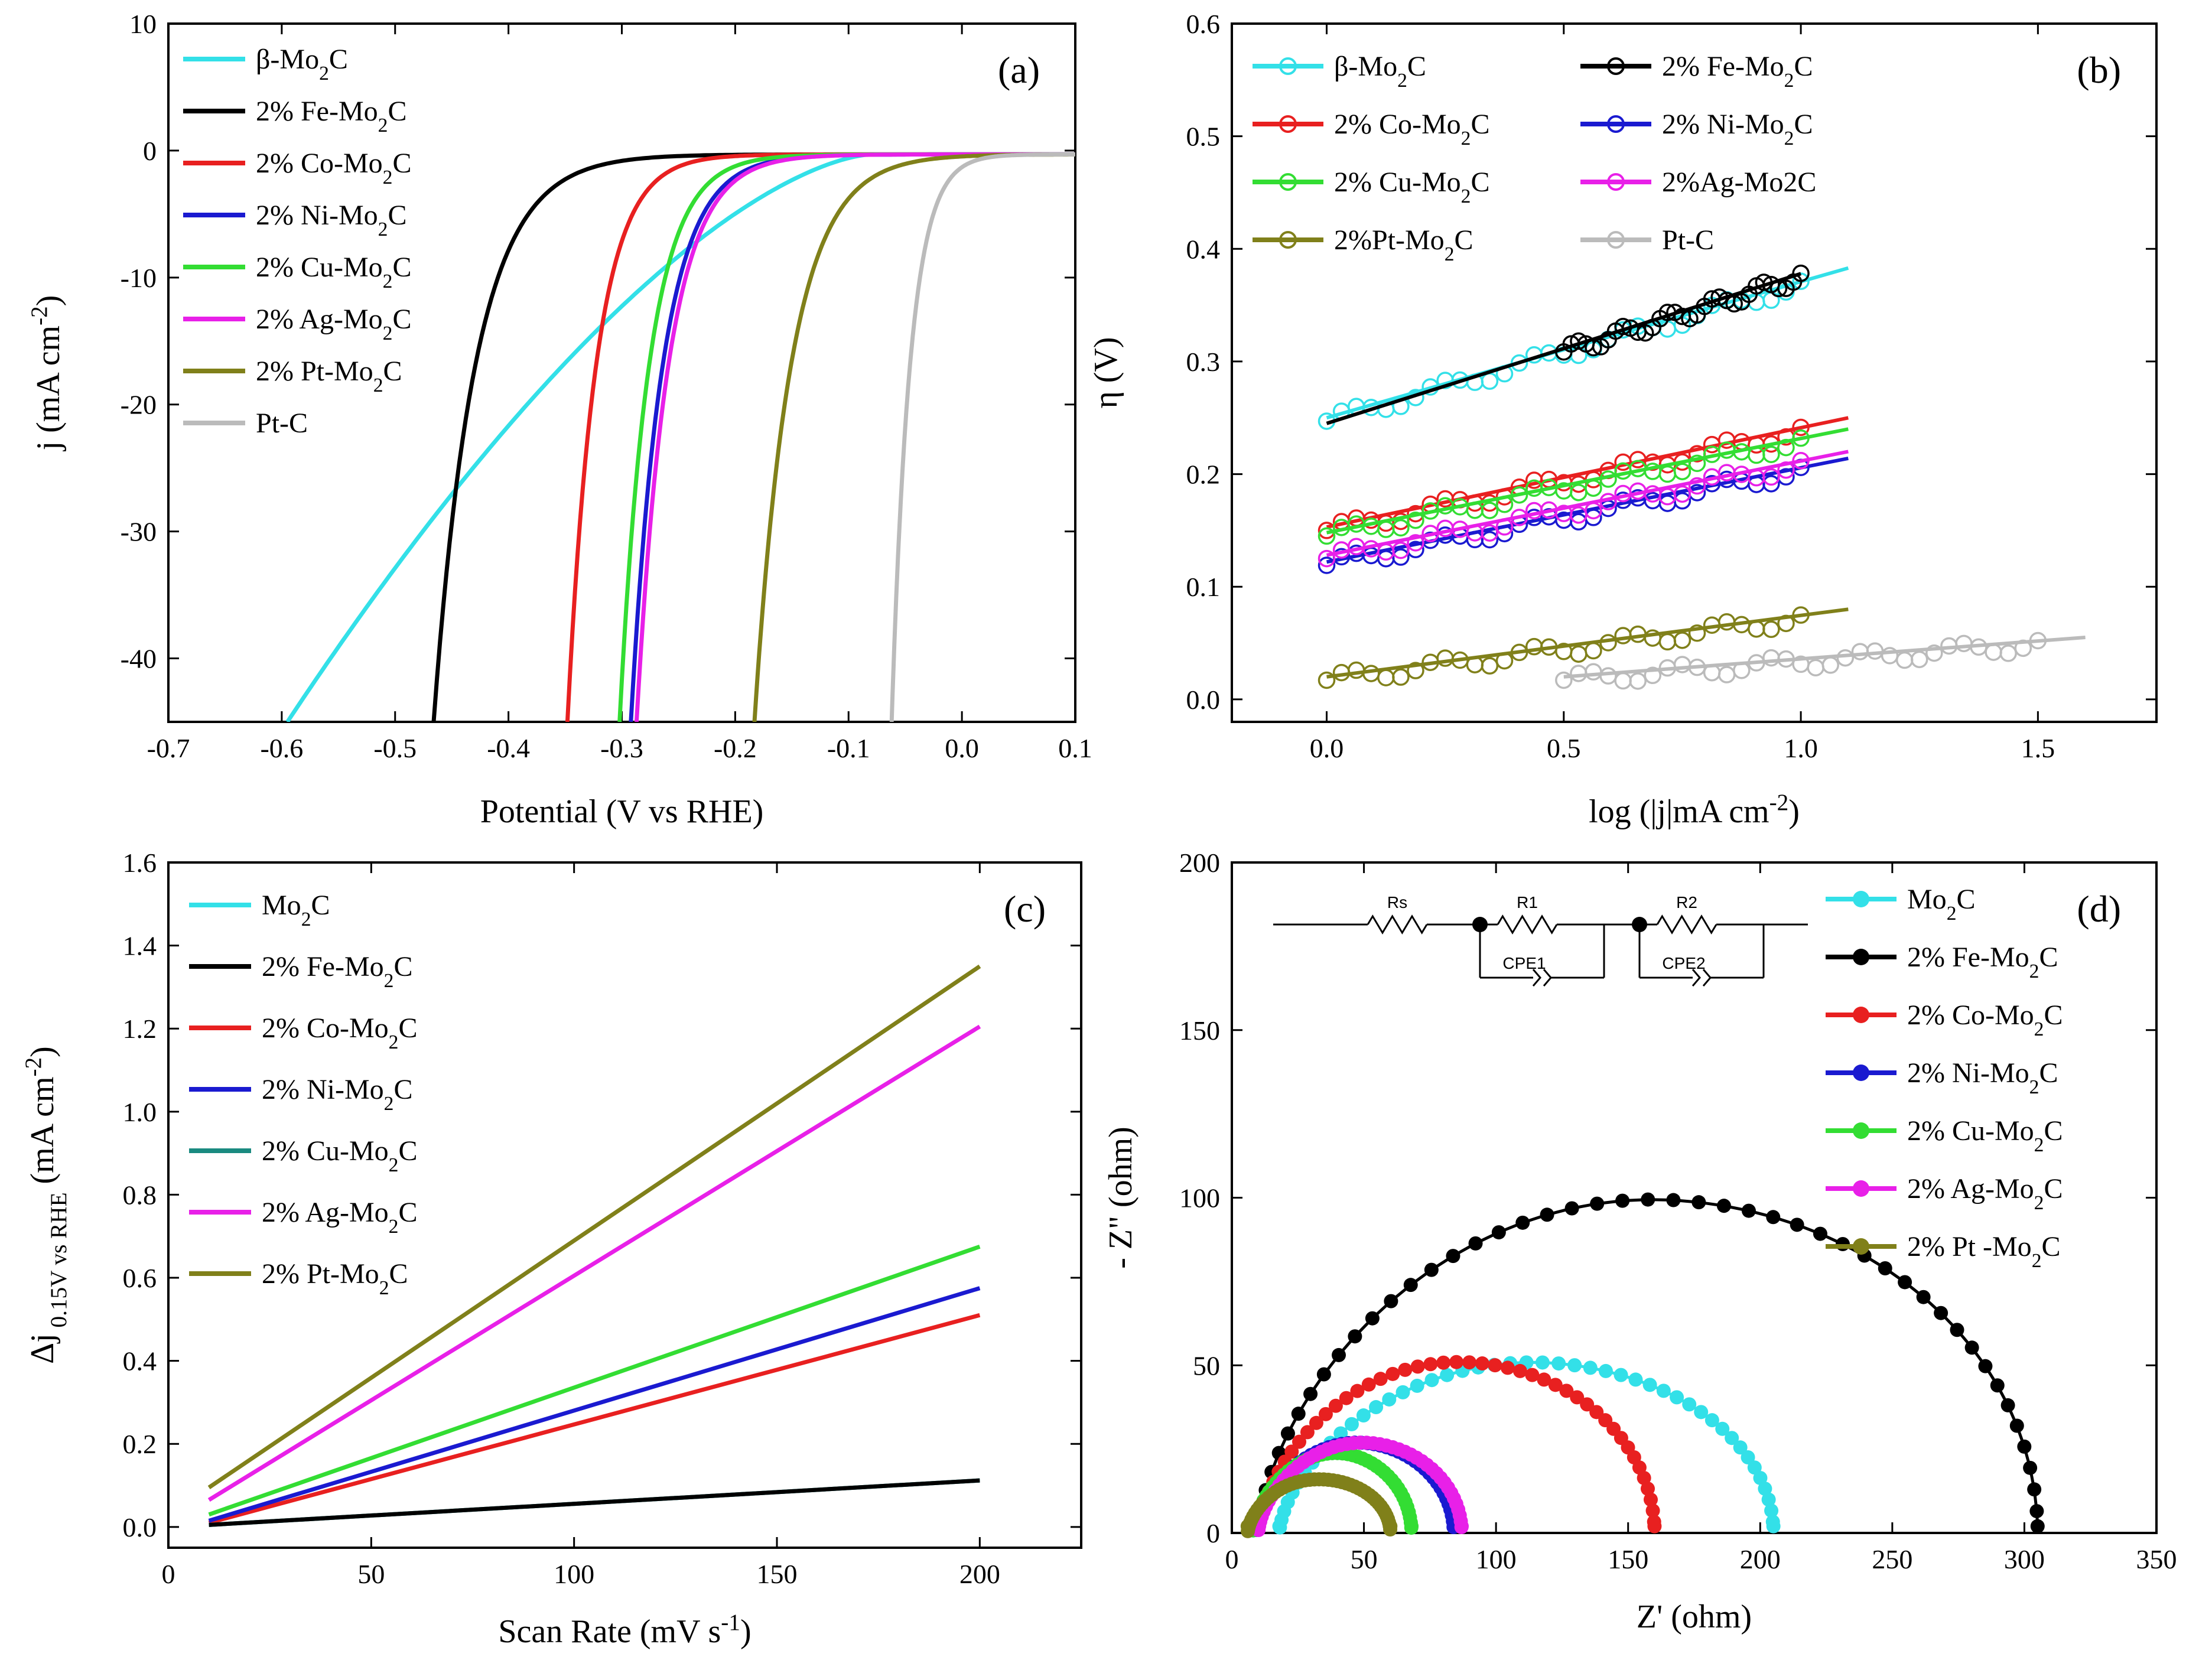 This screenshot has width=2212, height=1670. What do you see at coordinates (140, 1112) in the screenshot?
I see `y-tick-label: 1.0` at bounding box center [140, 1112].